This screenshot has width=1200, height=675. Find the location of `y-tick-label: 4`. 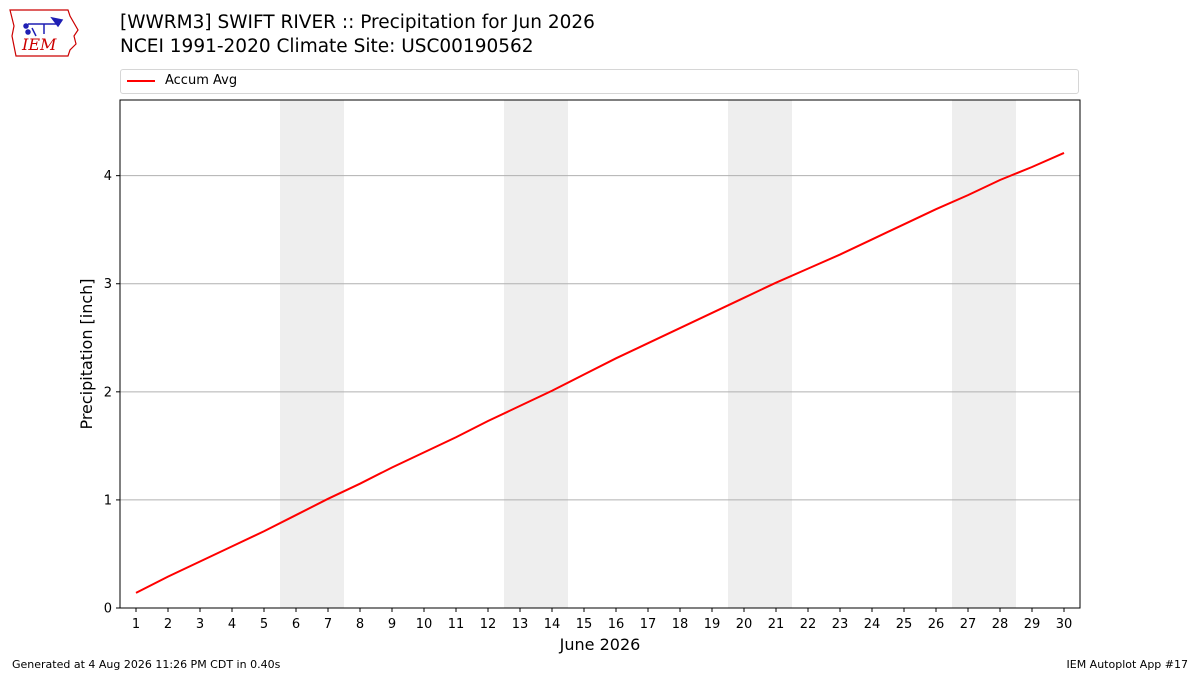

y-tick-label: 4 is located at coordinates (108, 176).